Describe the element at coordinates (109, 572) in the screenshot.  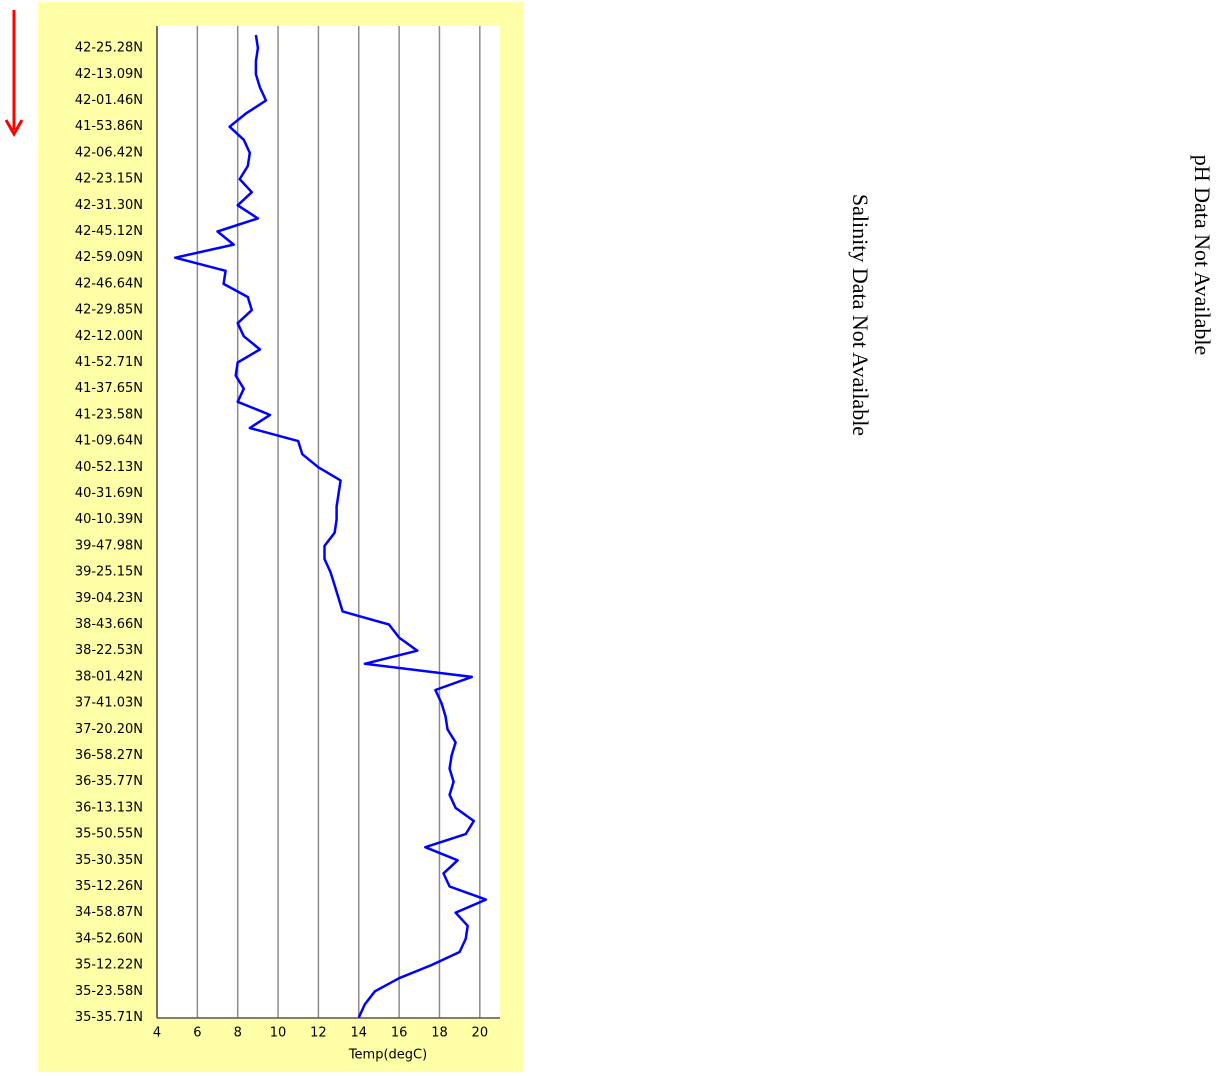
I see `y-tick-label: 39-25.15N` at that location.